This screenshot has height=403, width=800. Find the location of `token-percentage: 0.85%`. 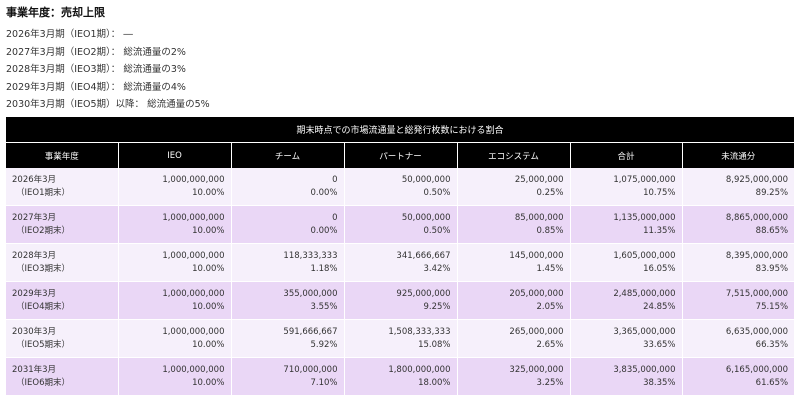

token-percentage: 0.85% is located at coordinates (550, 230).